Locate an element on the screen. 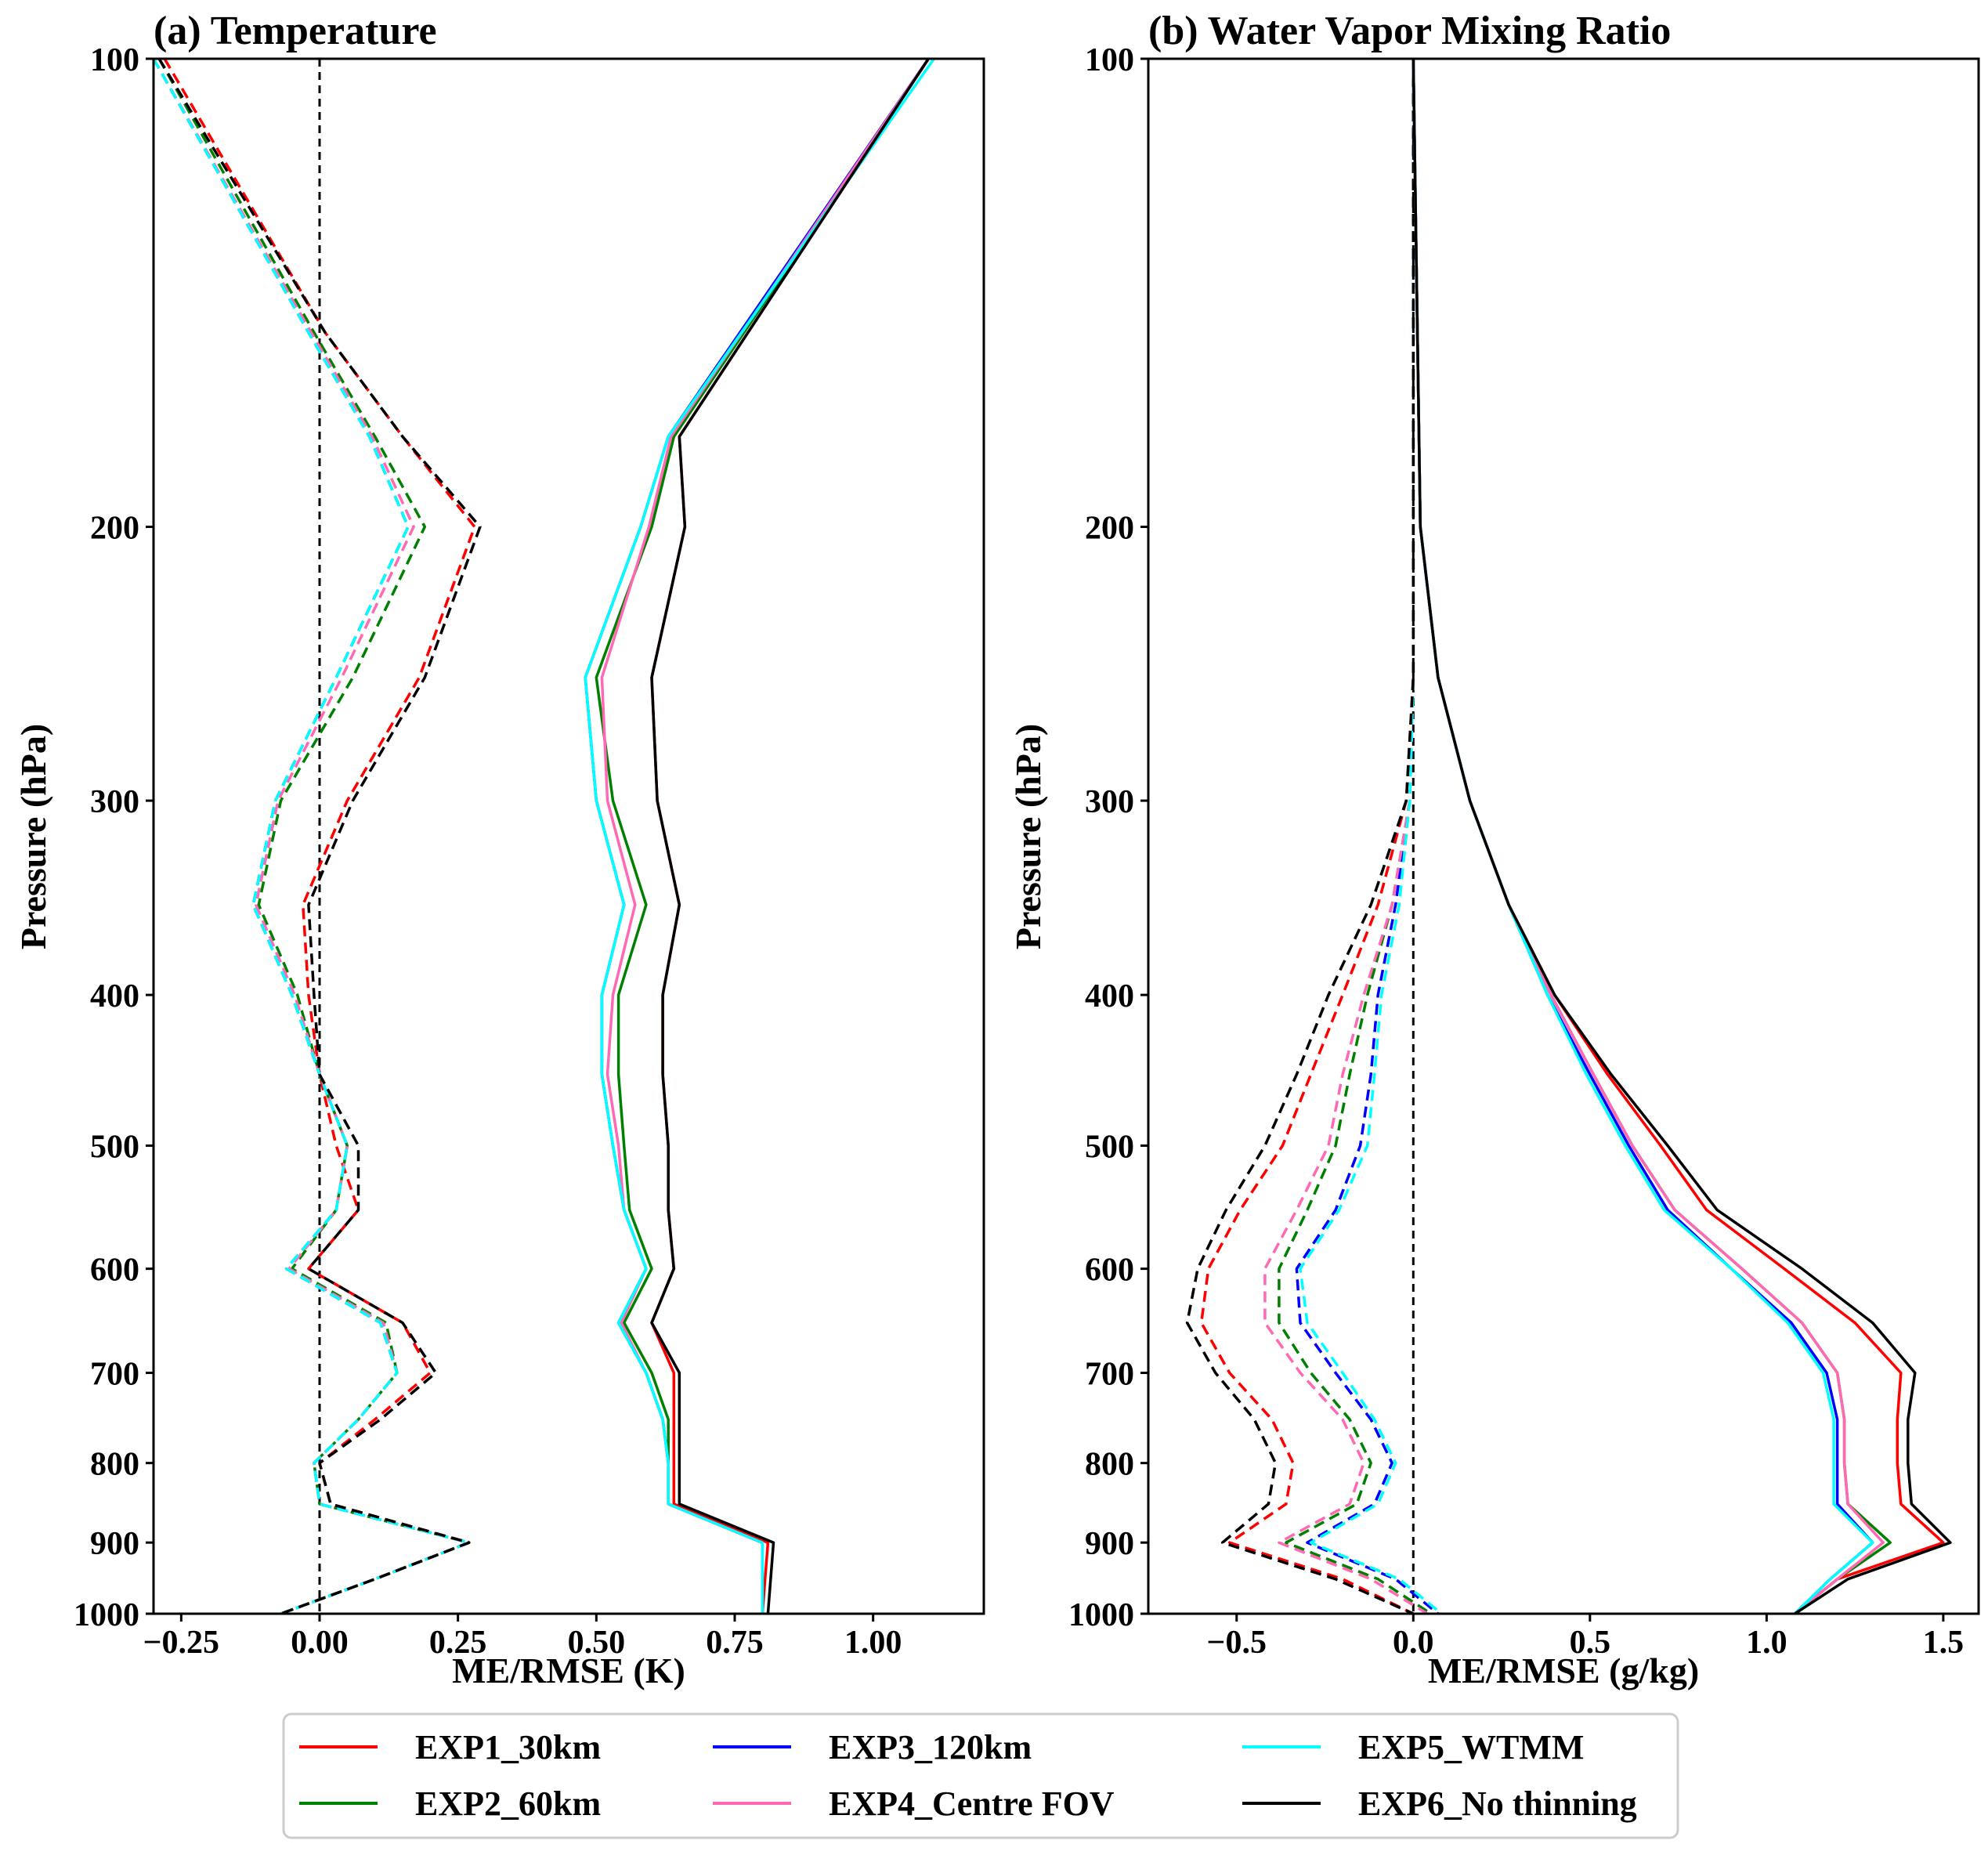 This screenshot has height=1855, width=1988. legend-label: EXP6_No thinning is located at coordinates (1497, 1804).